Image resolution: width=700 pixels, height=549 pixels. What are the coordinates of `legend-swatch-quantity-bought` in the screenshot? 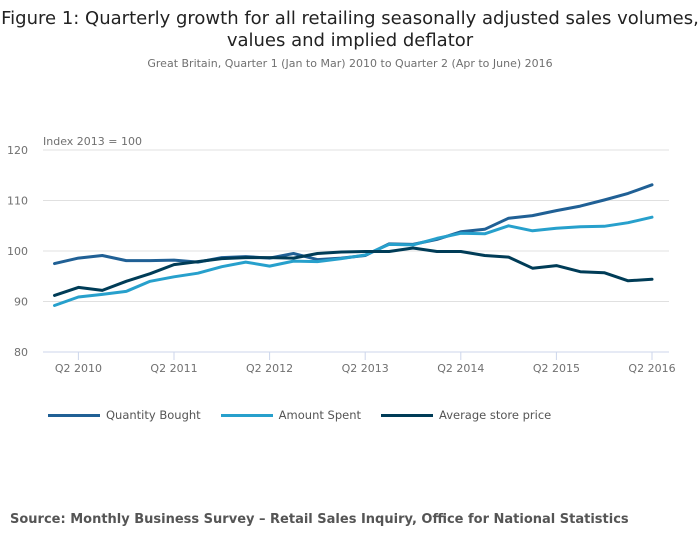 It's located at (74, 415).